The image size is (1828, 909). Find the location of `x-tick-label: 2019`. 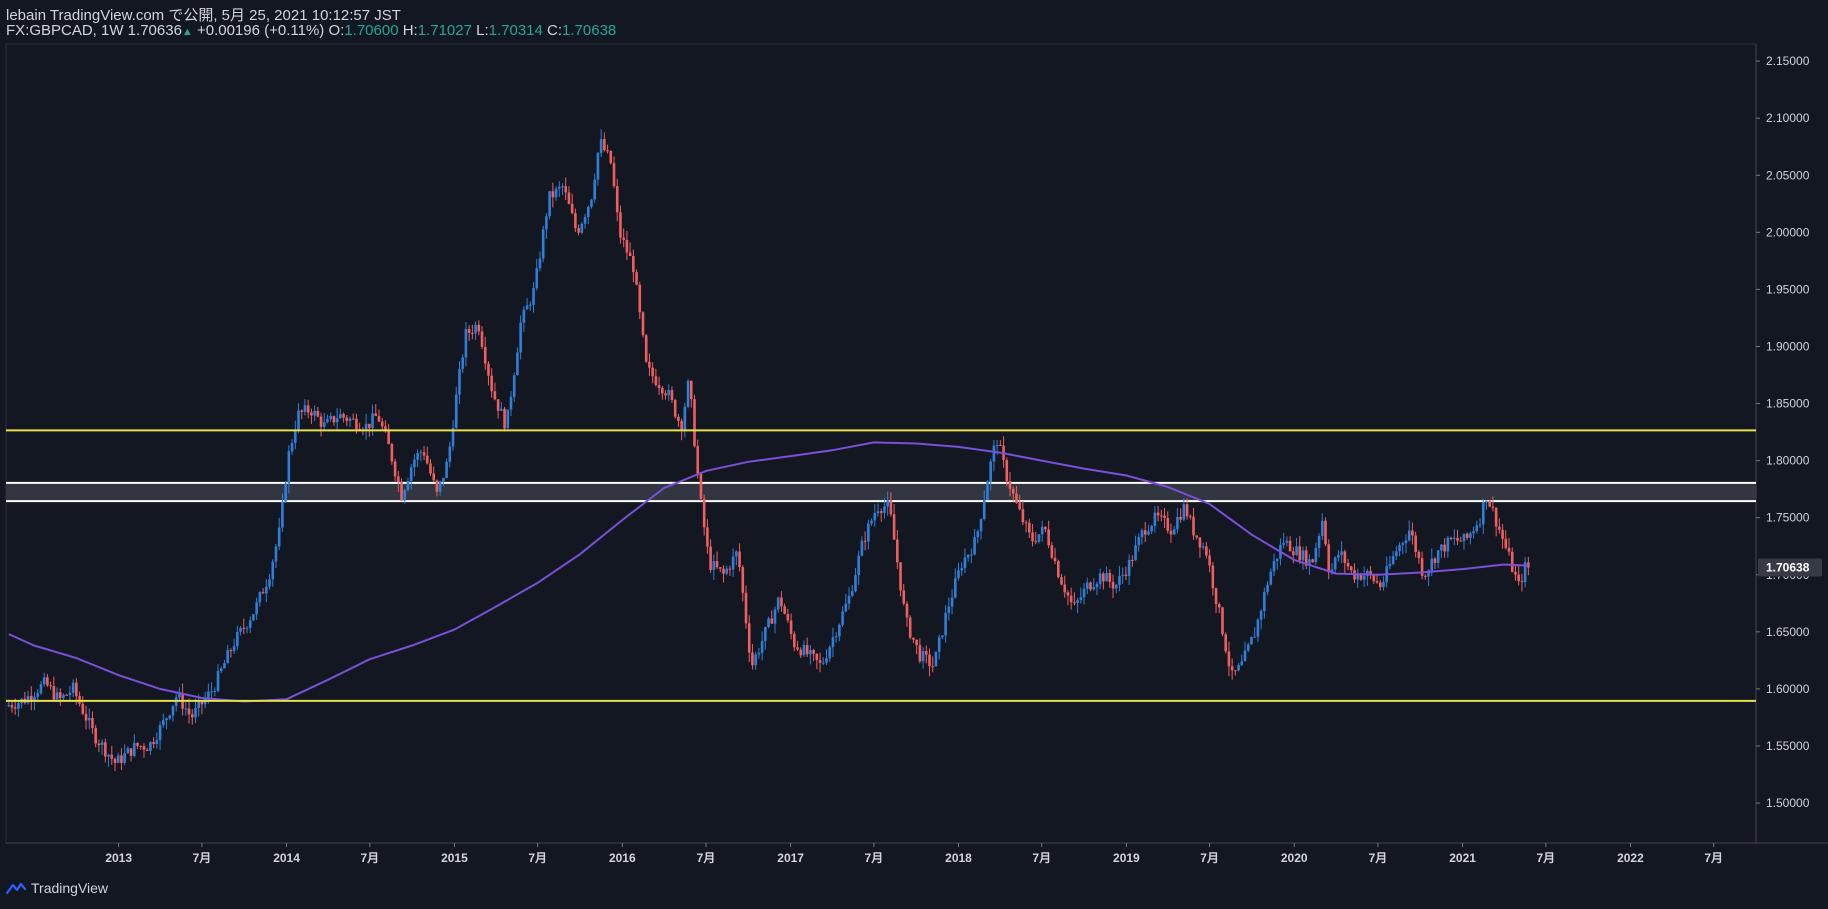

x-tick-label: 2019 is located at coordinates (1126, 858).